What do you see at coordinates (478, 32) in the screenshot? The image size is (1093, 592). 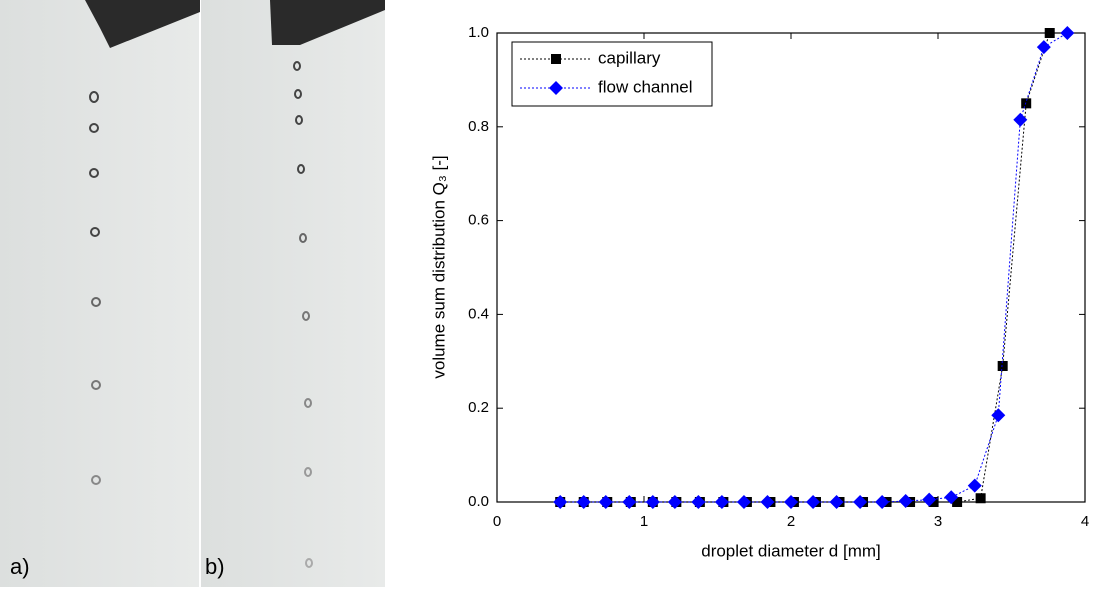 I see `y-tick-label: 1.0` at bounding box center [478, 32].